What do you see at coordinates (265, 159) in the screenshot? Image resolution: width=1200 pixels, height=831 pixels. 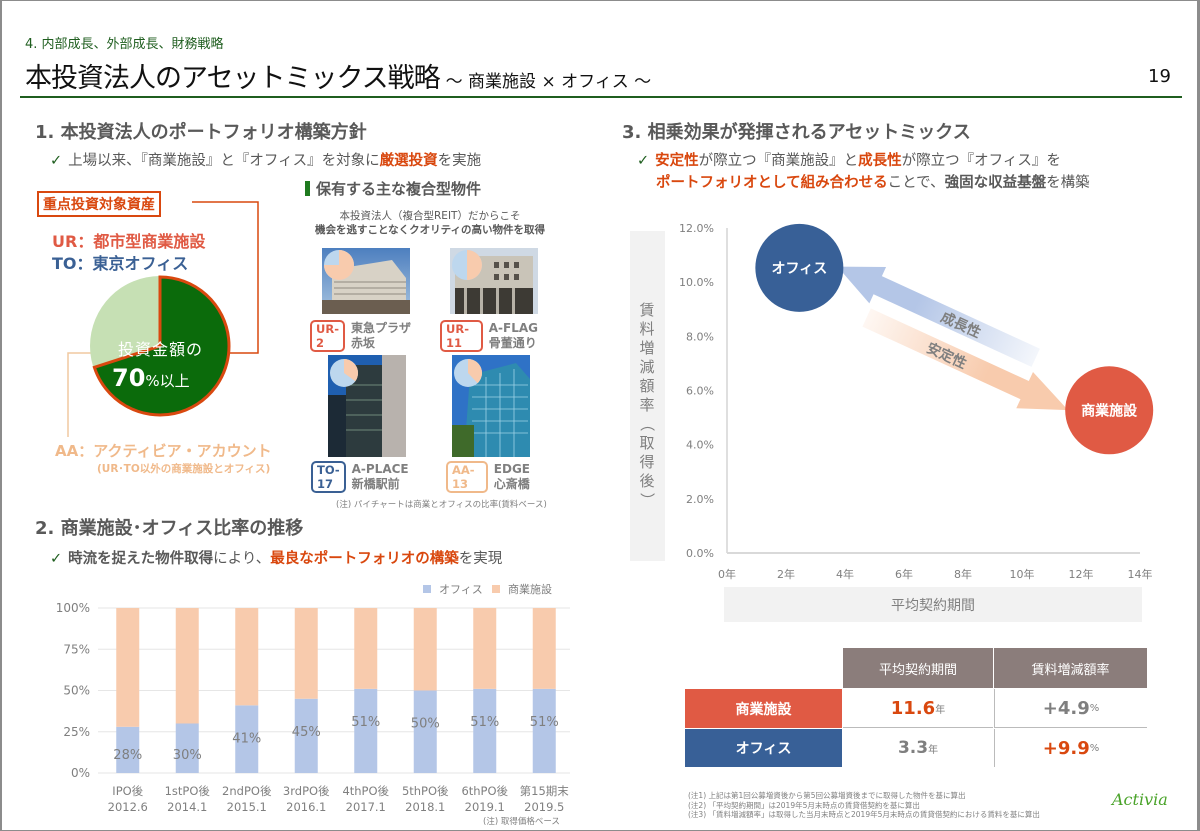 I see `section1-bullet: ✓ 上場以来、『商業施設』と『オフィス』を対象に厳選投資を実施` at bounding box center [265, 159].